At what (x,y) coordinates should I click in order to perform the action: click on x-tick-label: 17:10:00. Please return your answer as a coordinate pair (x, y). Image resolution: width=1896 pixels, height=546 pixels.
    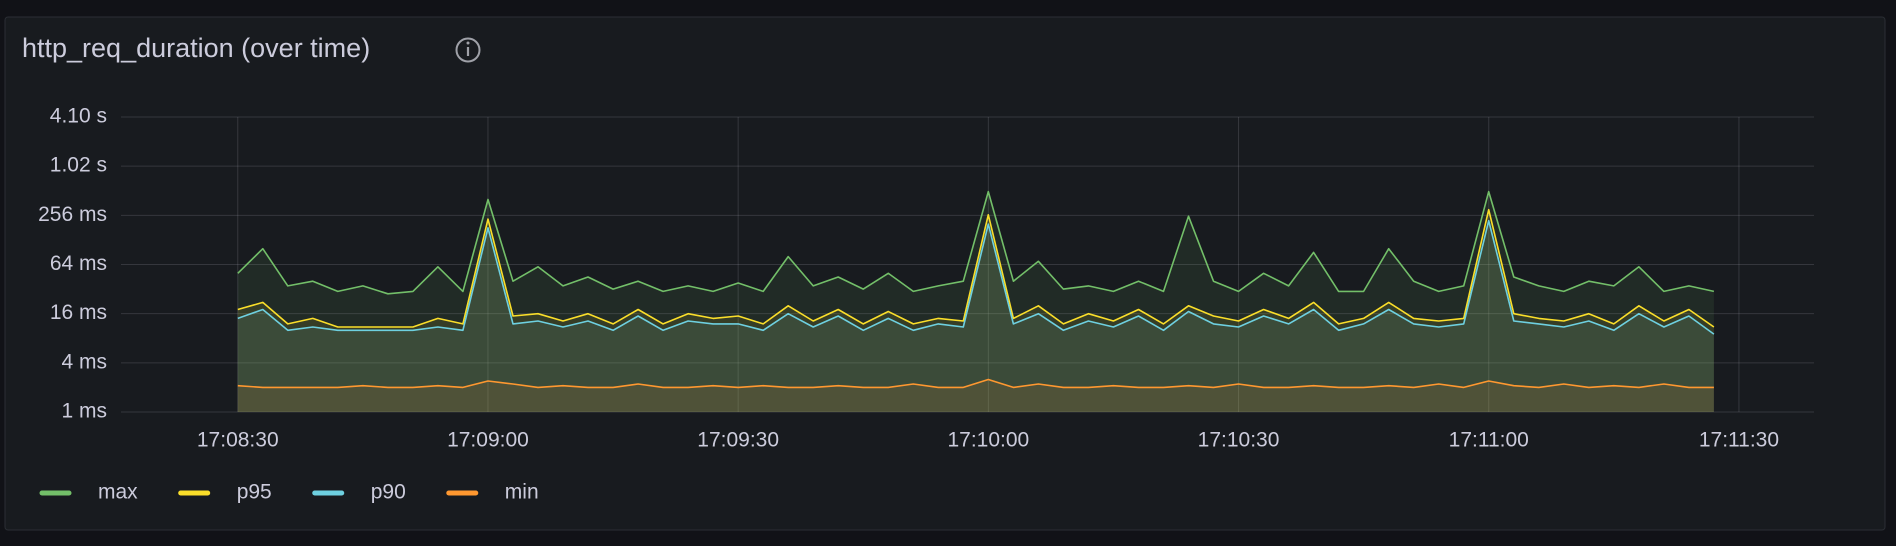
    Looking at the image, I should click on (988, 440).